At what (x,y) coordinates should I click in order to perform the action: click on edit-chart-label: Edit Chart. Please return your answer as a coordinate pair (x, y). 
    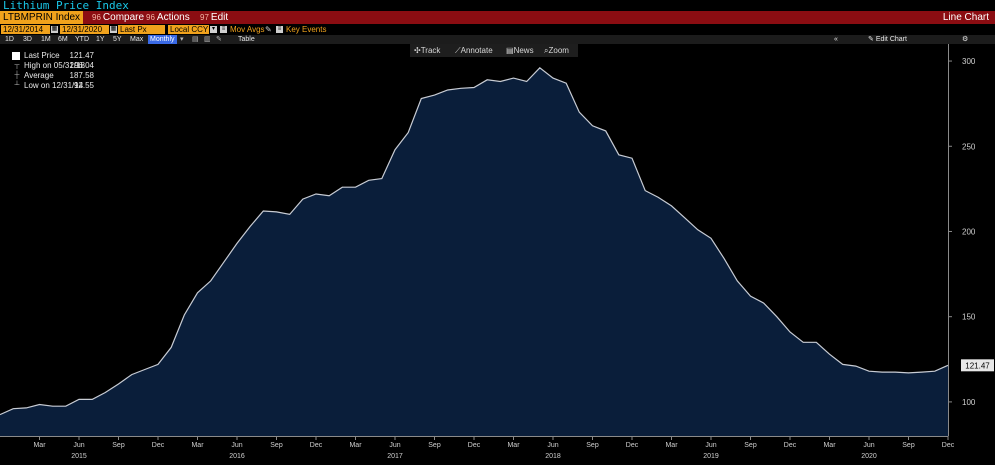
    Looking at the image, I should click on (891, 39).